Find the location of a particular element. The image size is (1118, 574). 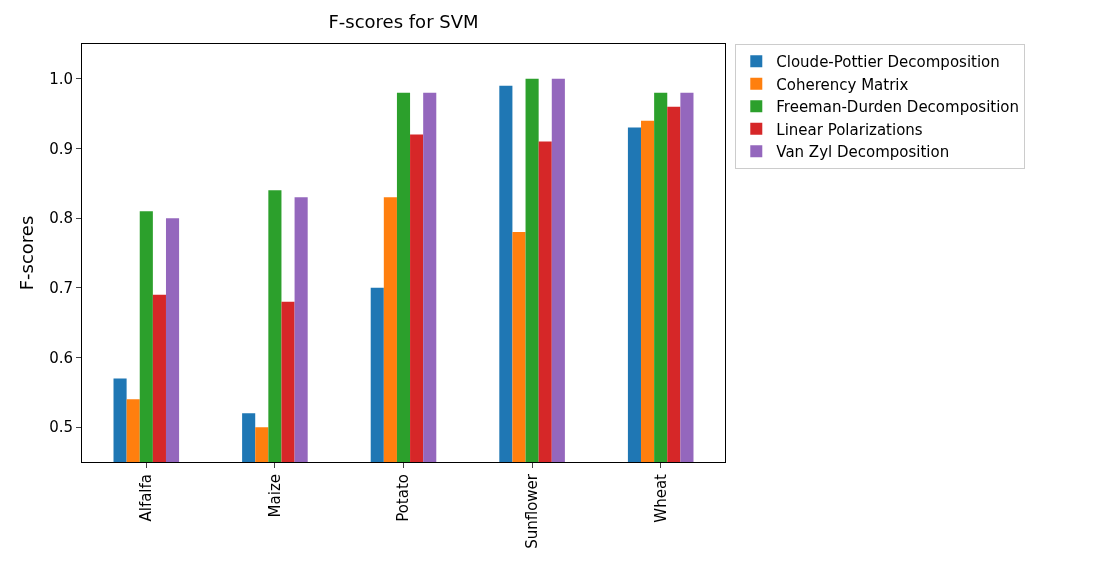

x-tick-label: Sunflower is located at coordinates (531, 511).